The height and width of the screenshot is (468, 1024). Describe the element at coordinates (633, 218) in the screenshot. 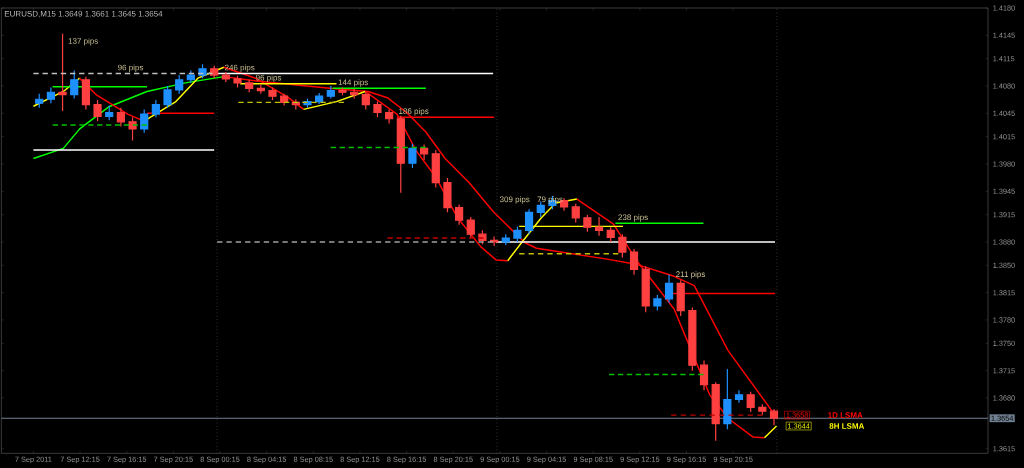

I see `annotation: 238 pips` at that location.